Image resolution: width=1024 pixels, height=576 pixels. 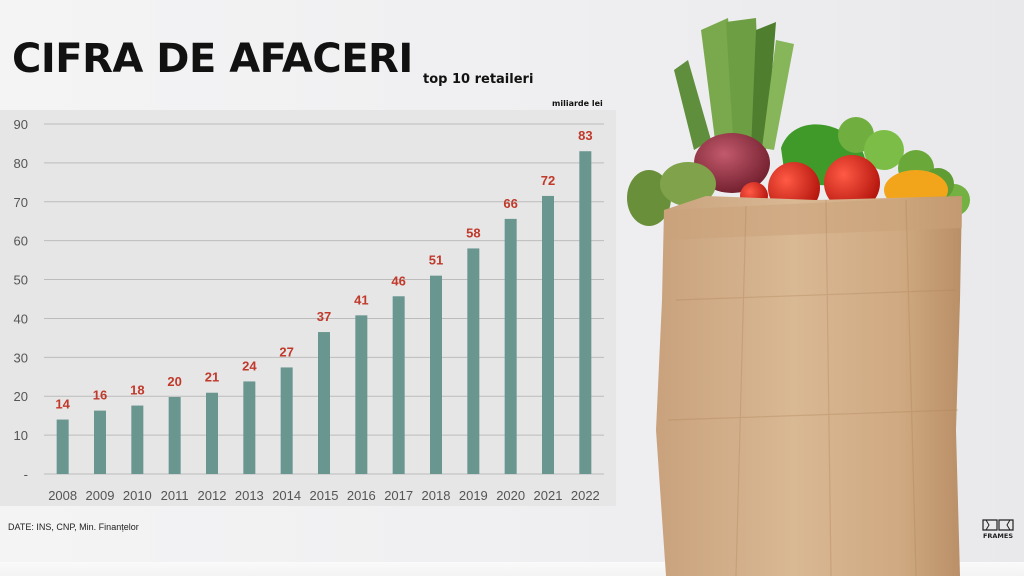 What do you see at coordinates (21, 202) in the screenshot?
I see `y-tick-label: 70` at bounding box center [21, 202].